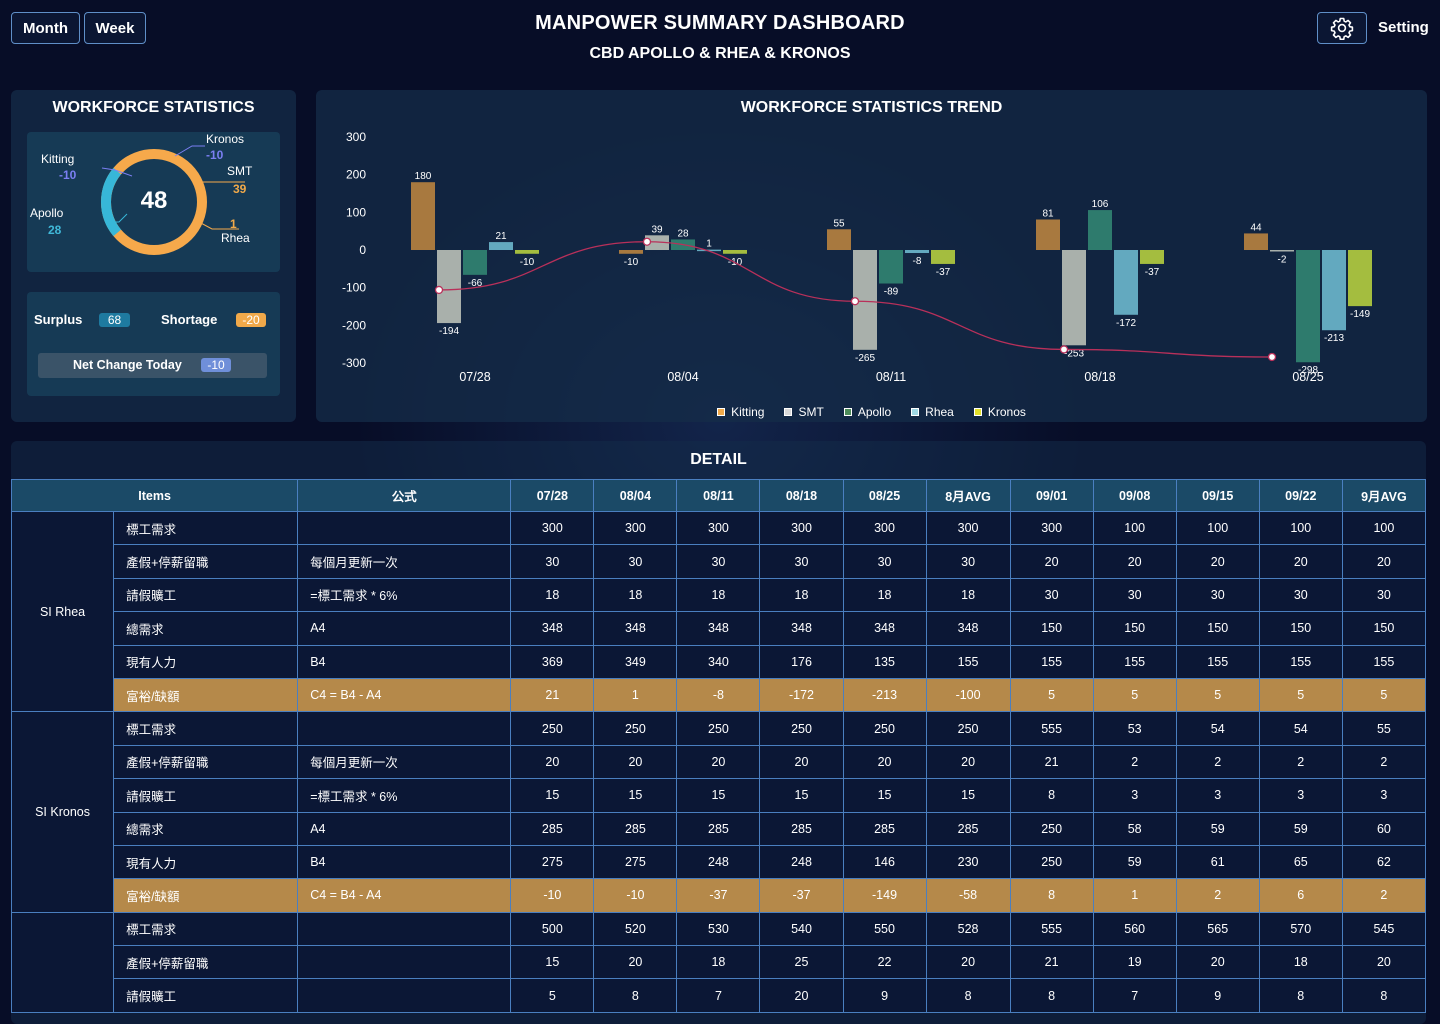 This screenshot has width=1440, height=1024. I want to click on value-cell: 528, so click(968, 929).